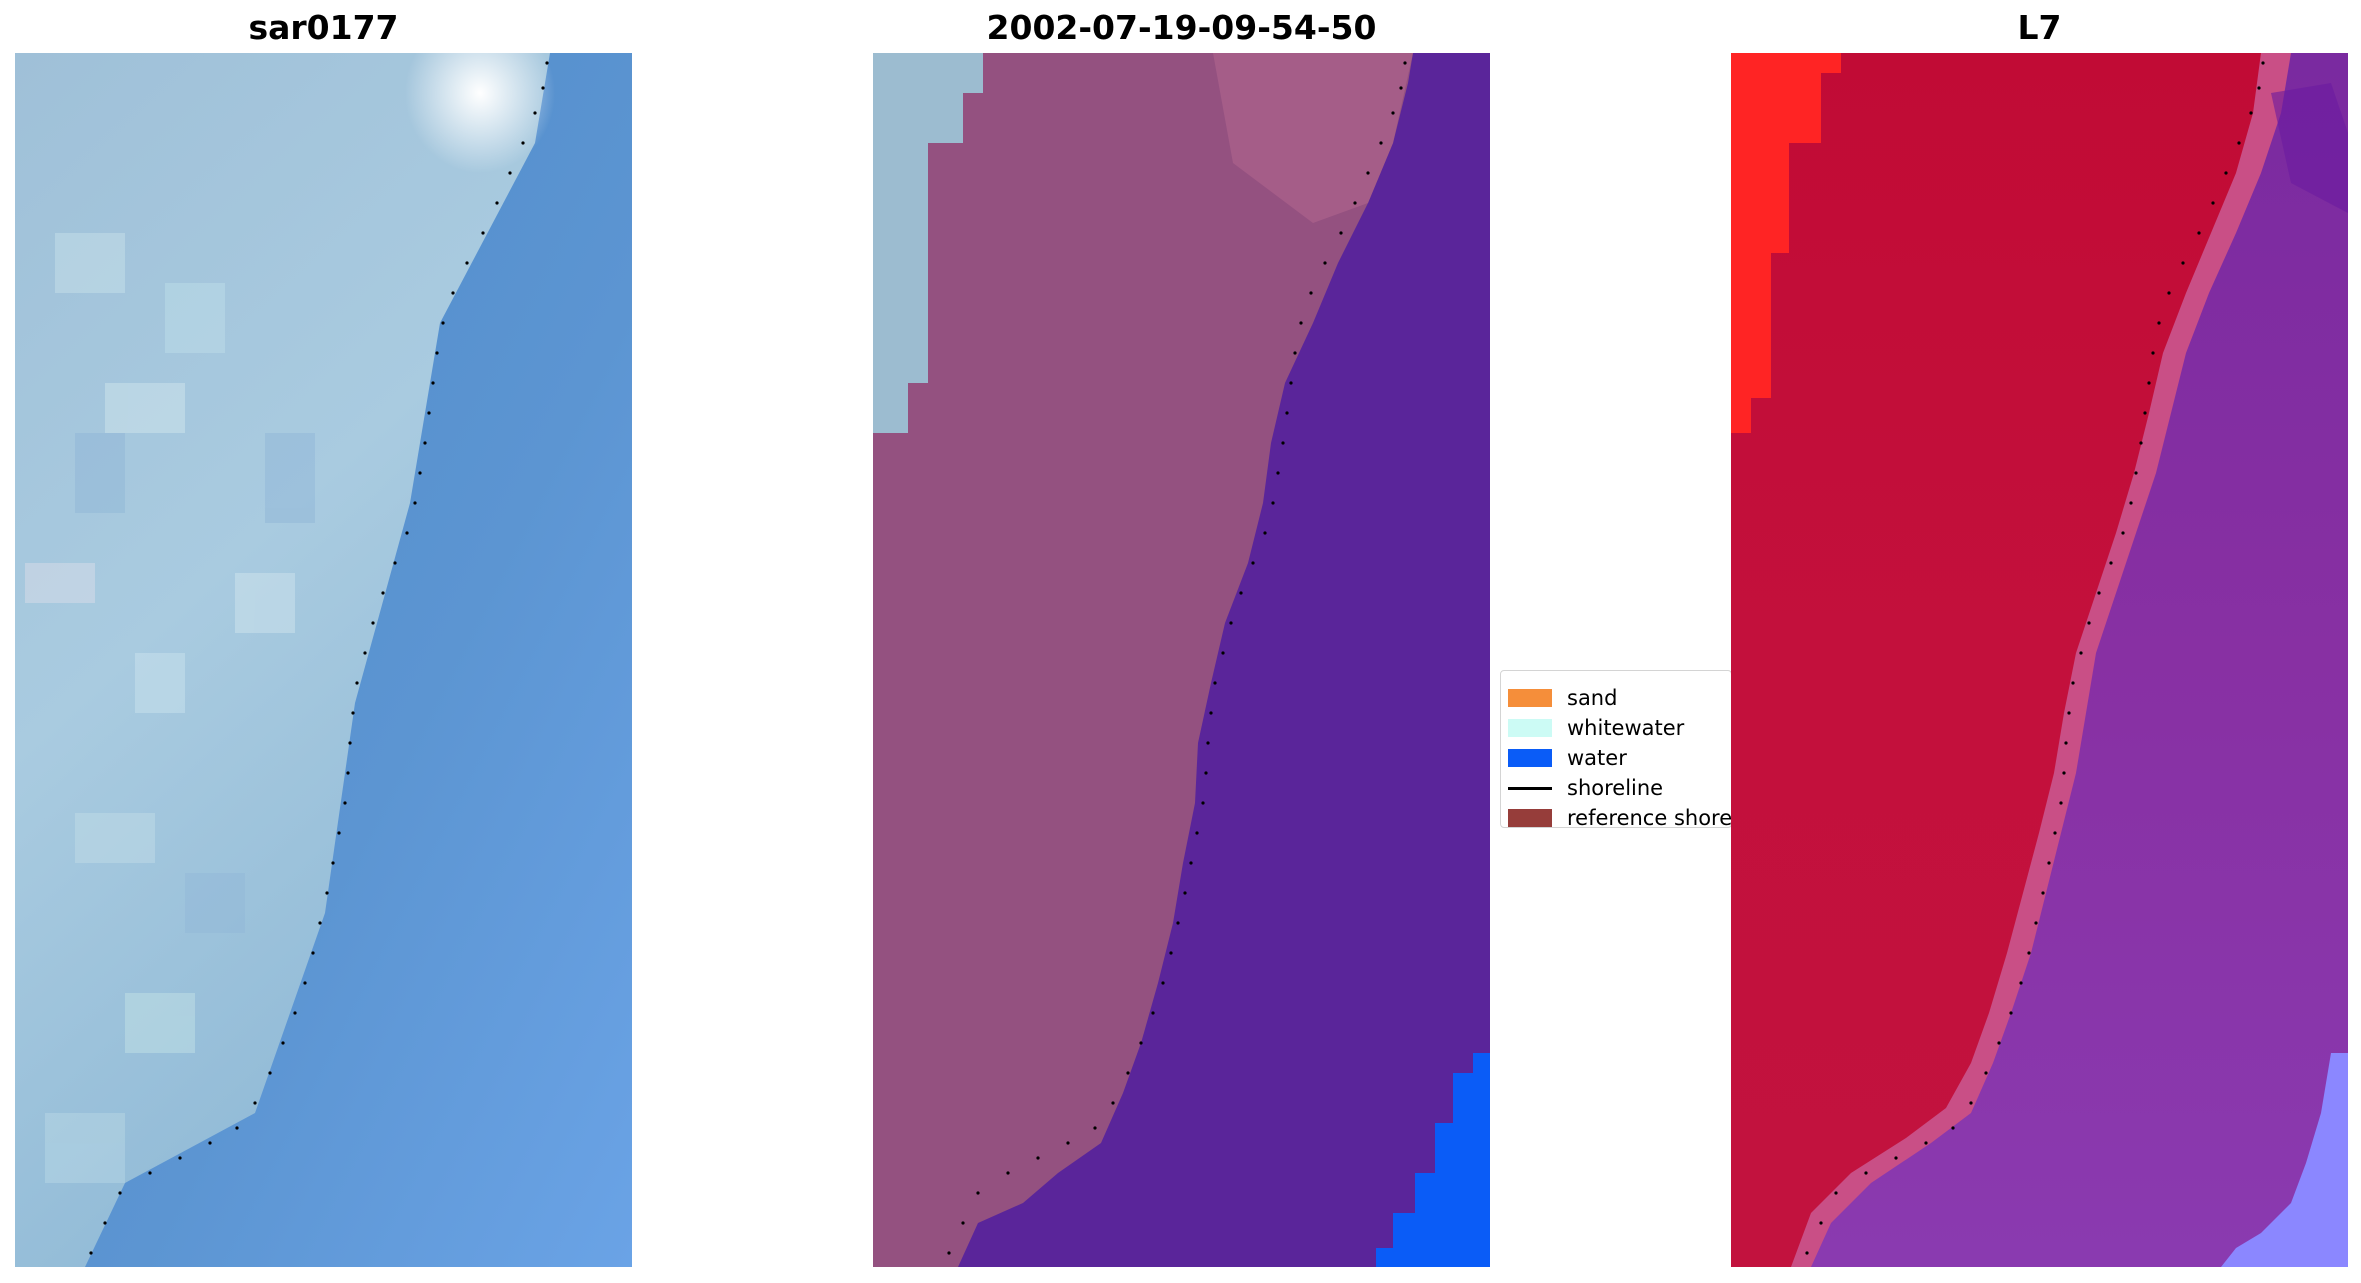 The width and height of the screenshot is (2361, 1283). I want to click on legend-item-reference-shoreline: reference shoreline, so click(1620, 815).